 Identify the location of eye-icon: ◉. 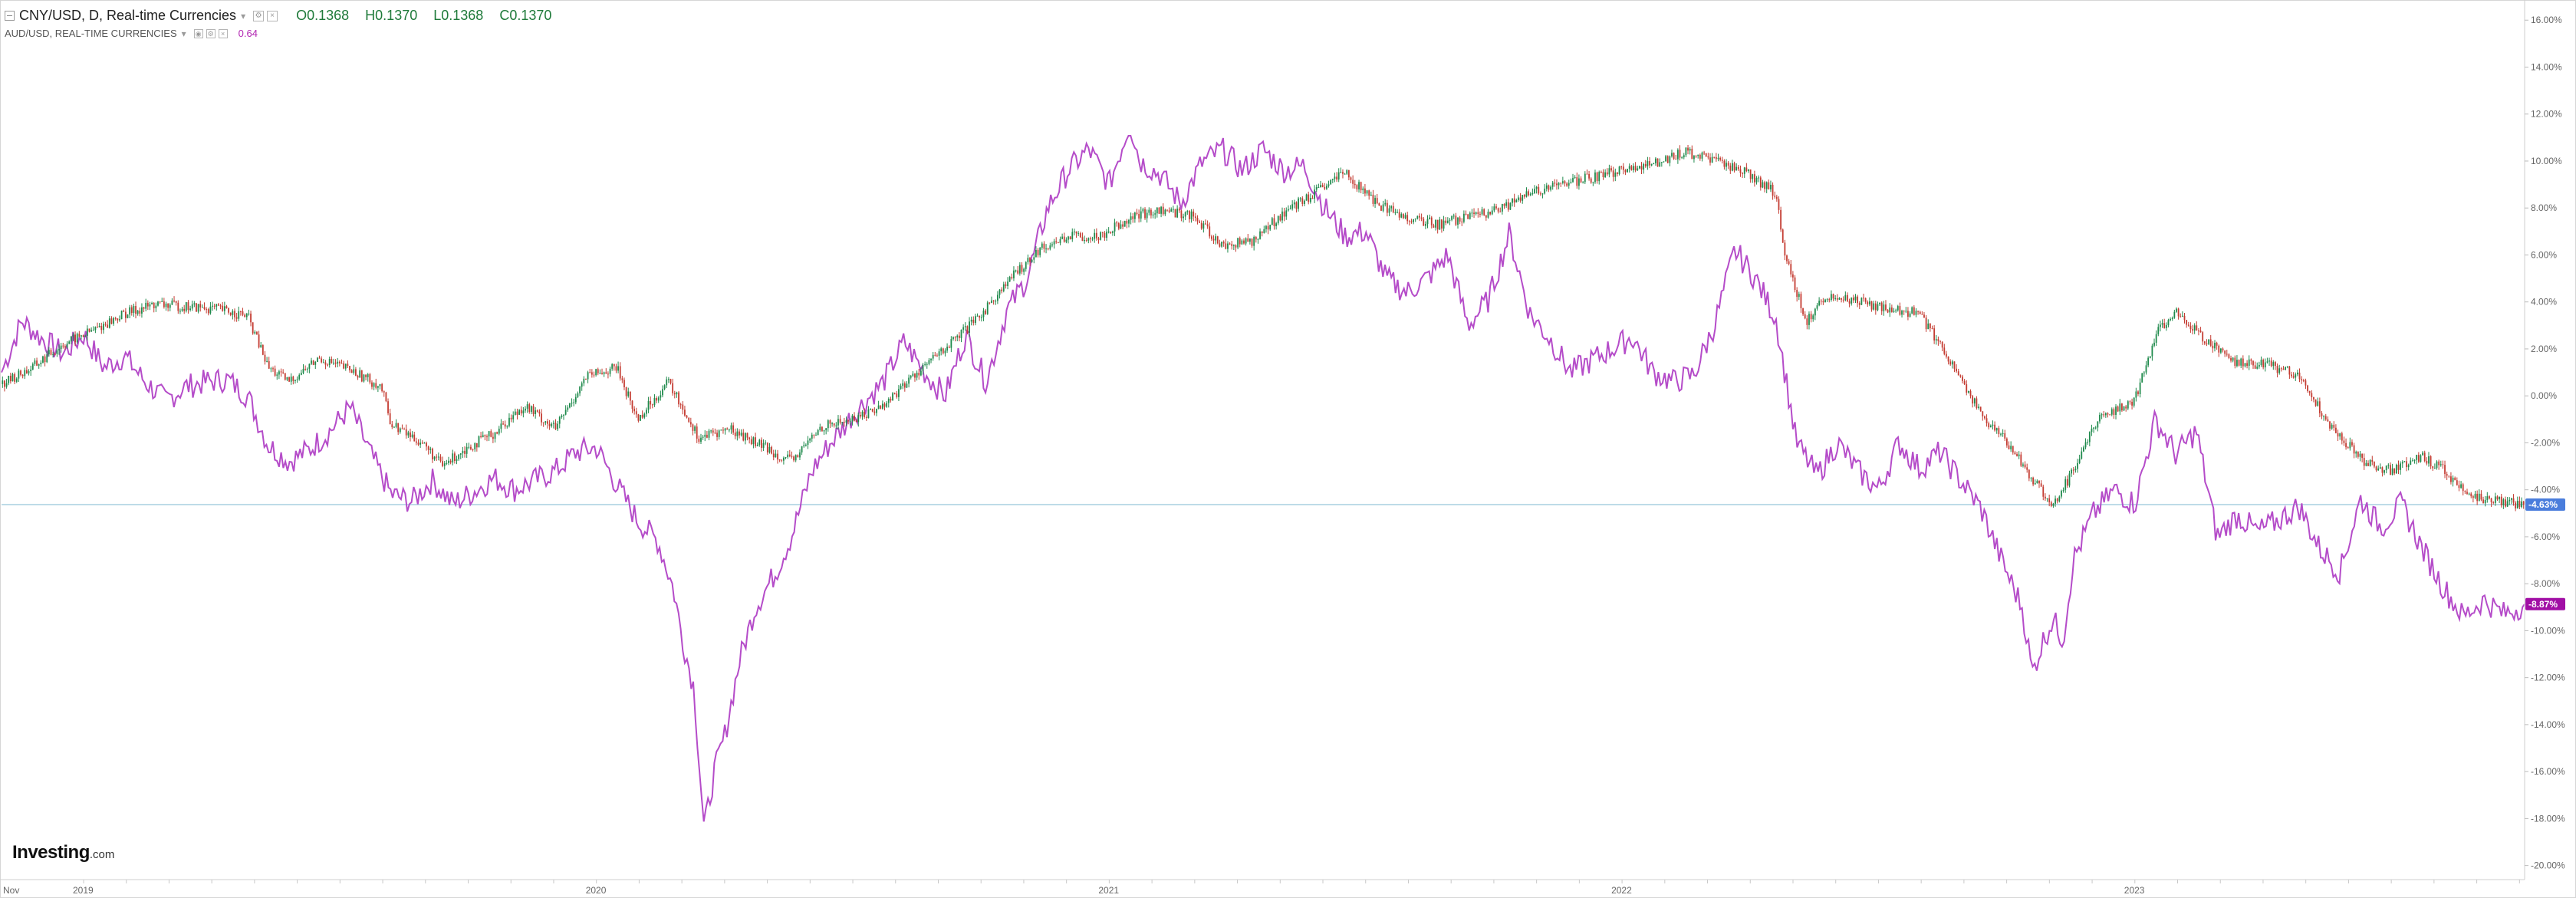
(198, 33).